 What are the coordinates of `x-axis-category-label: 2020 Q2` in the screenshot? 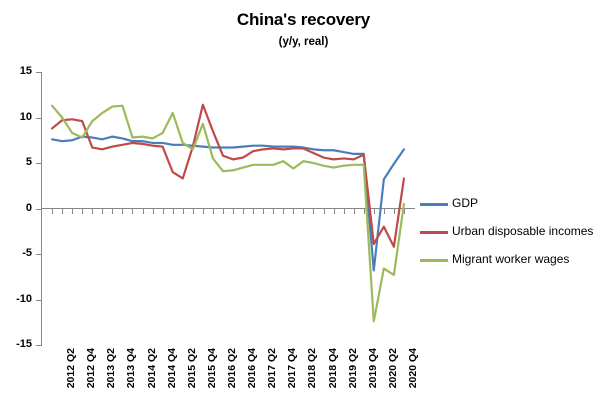 It's located at (392, 368).